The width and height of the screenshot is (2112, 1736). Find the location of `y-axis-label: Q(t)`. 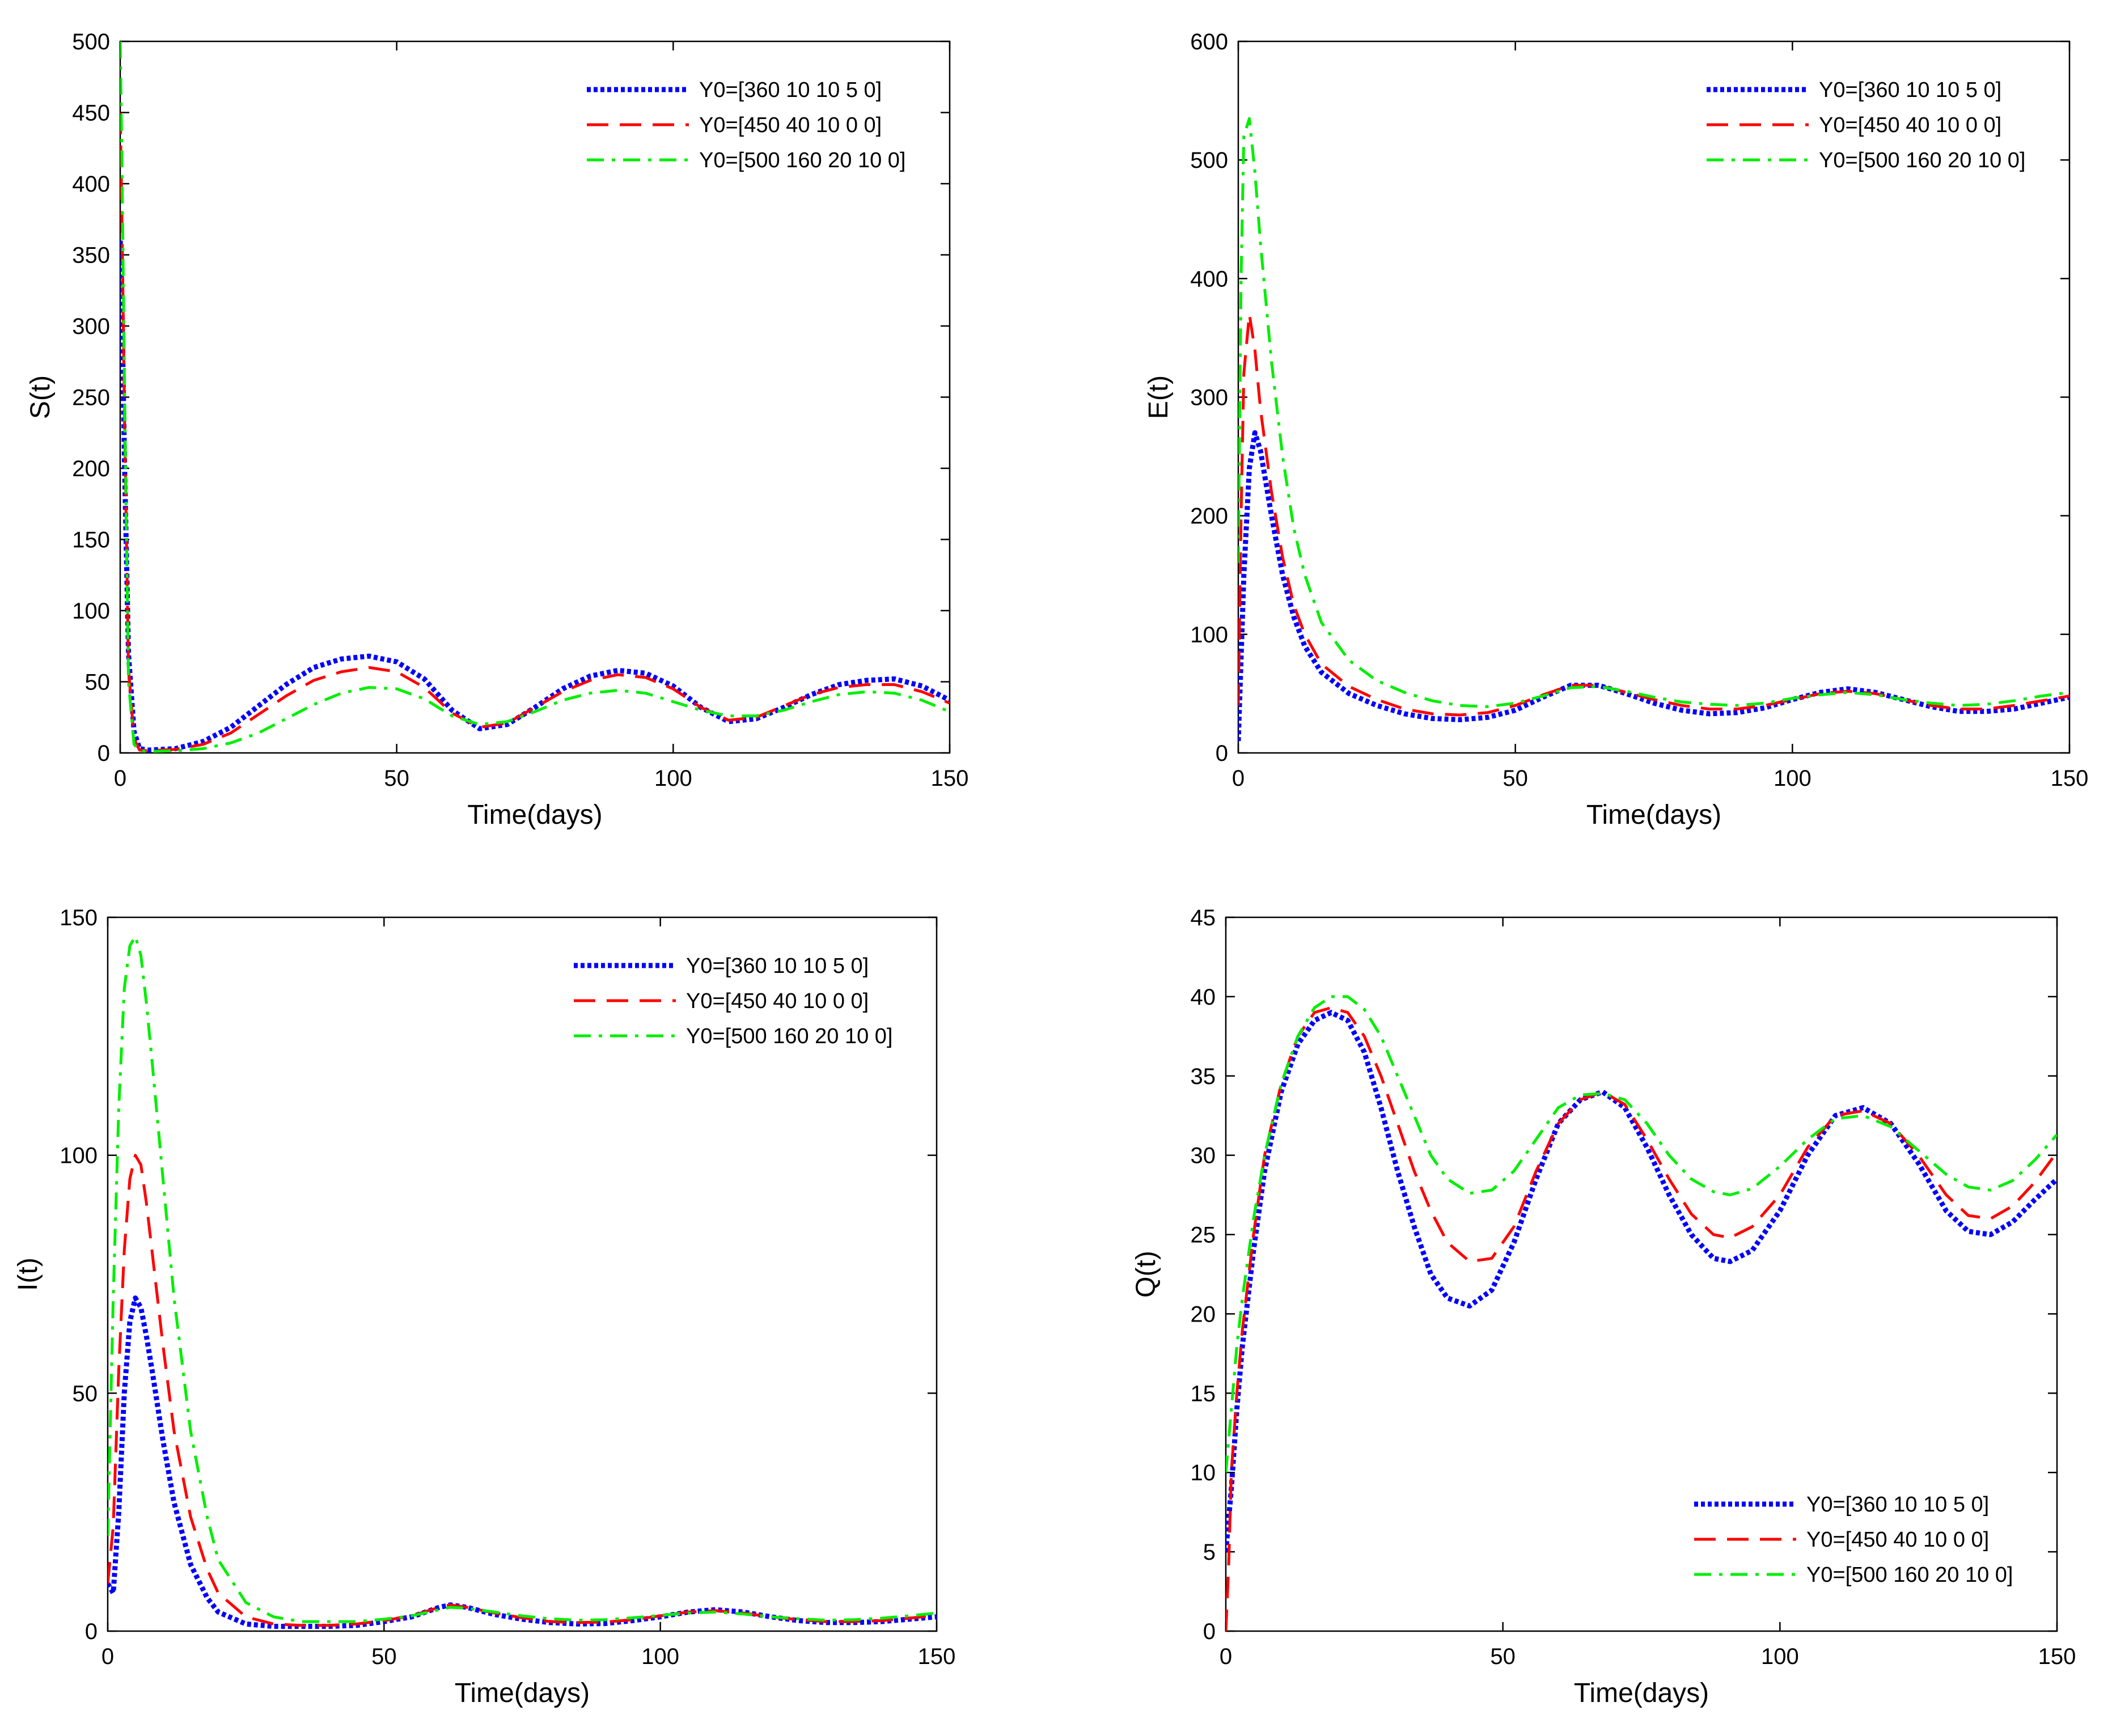

y-axis-label: Q(t) is located at coordinates (1146, 1275).